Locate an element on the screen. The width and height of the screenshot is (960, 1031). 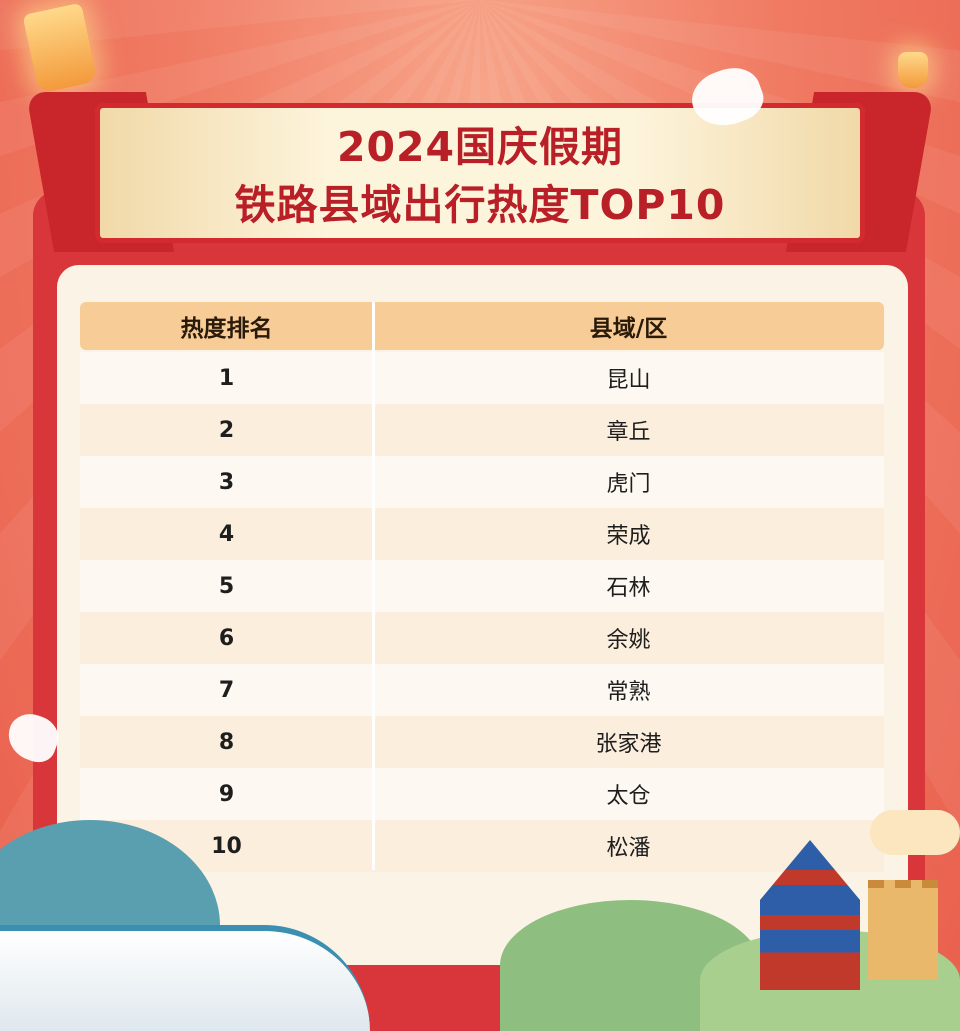
high-speed-train-icon is located at coordinates (185, 978).